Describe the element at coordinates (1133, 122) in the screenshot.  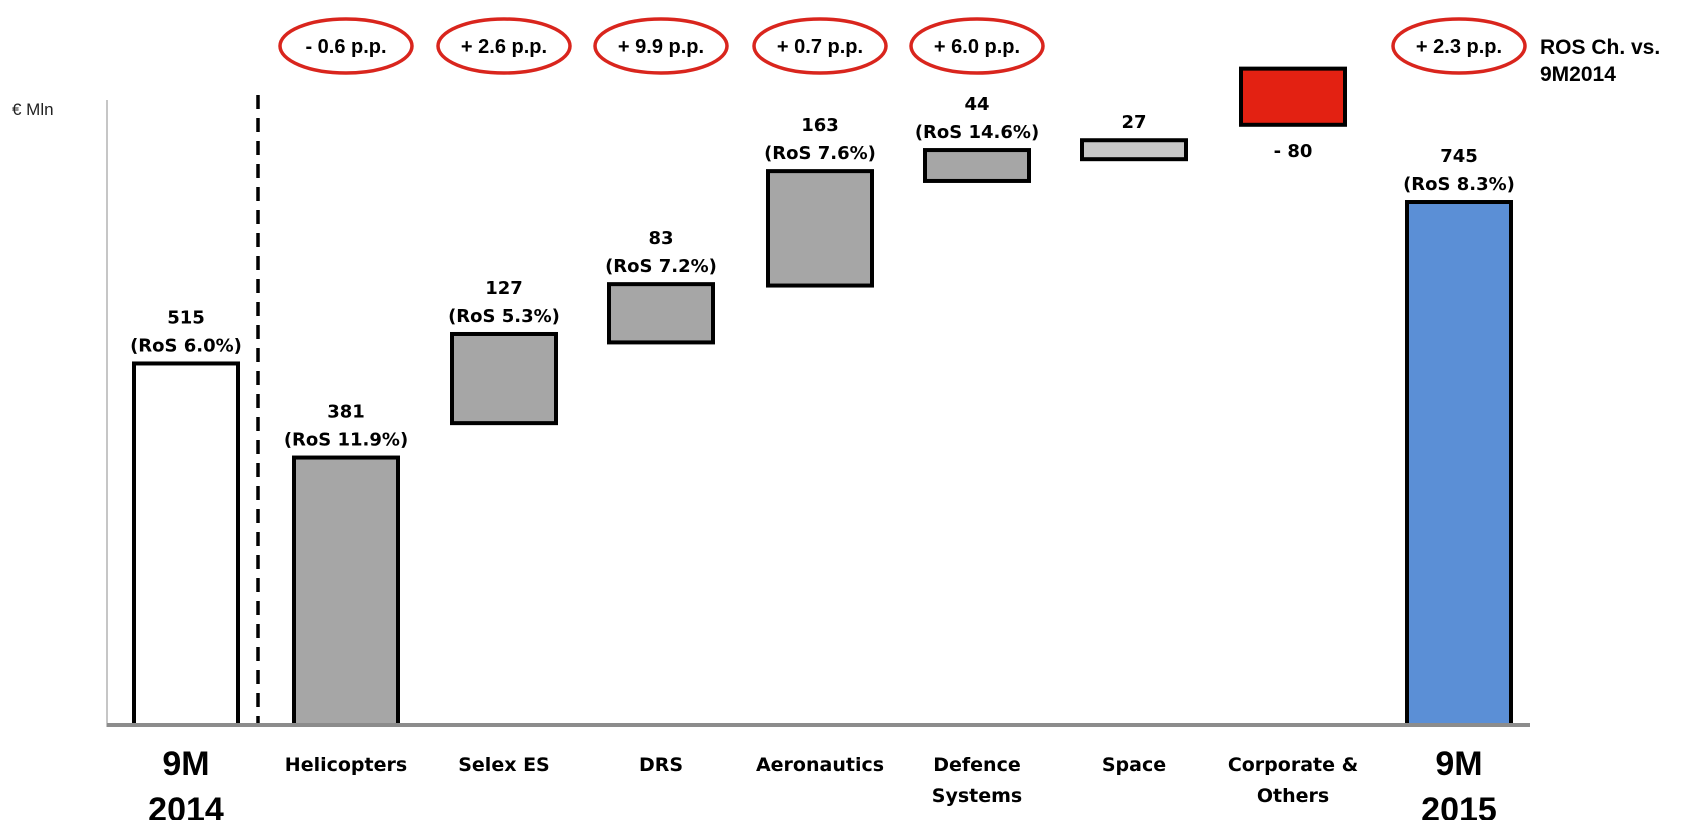
I see `value-label-space: 27` at that location.